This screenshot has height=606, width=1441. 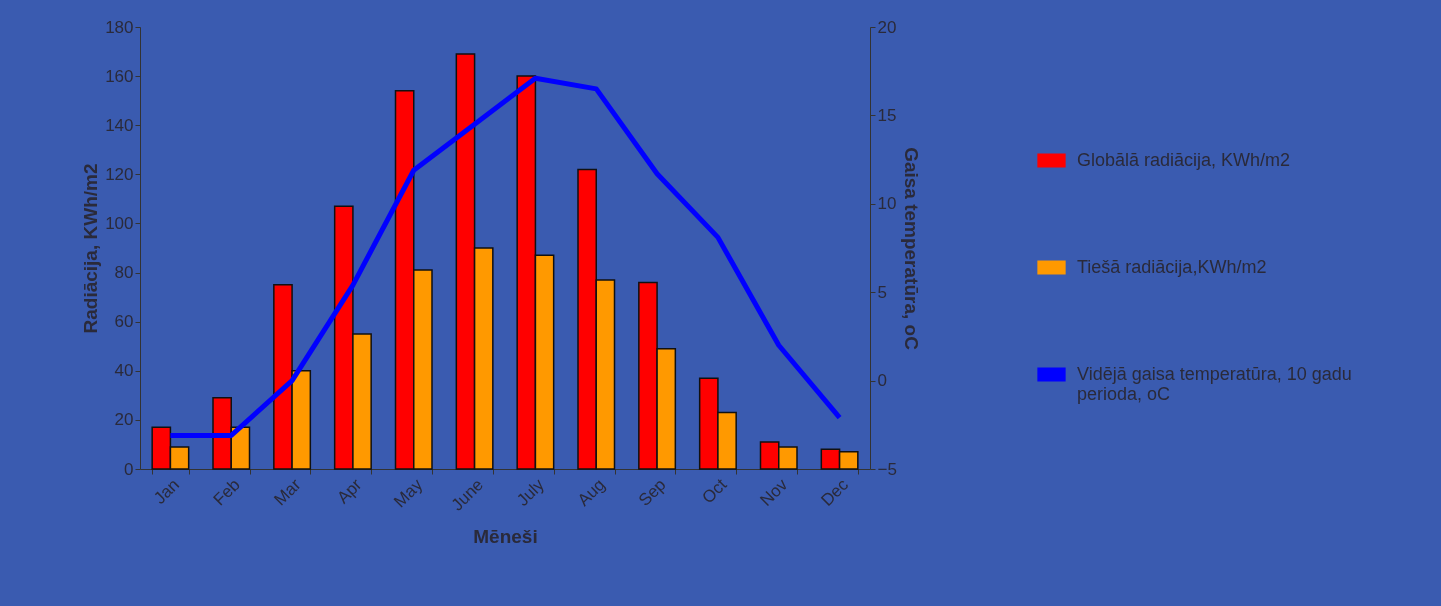 What do you see at coordinates (129, 469) in the screenshot?
I see `y-tick-label: 0` at bounding box center [129, 469].